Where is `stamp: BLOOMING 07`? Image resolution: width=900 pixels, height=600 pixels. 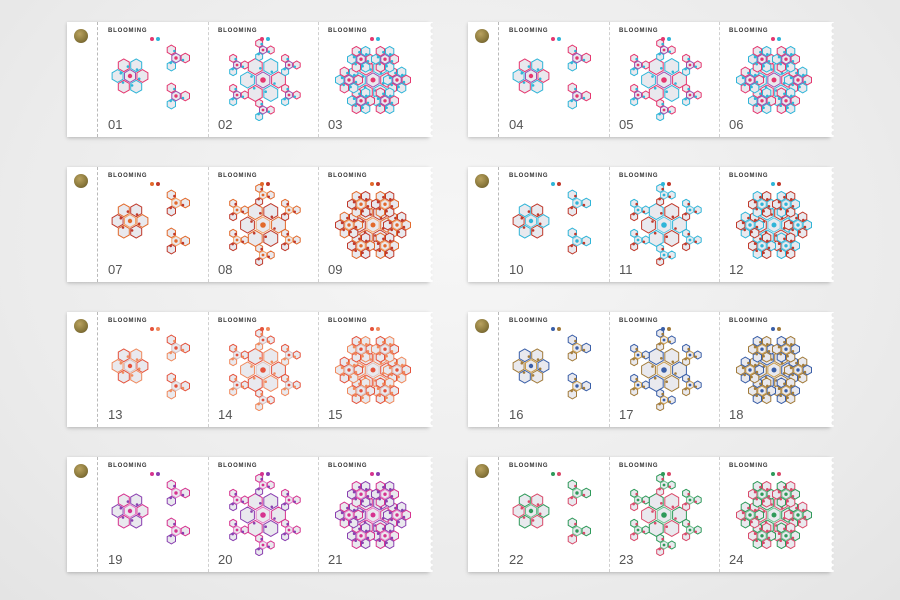 stamp: BLOOMING 07 is located at coordinates (153, 224).